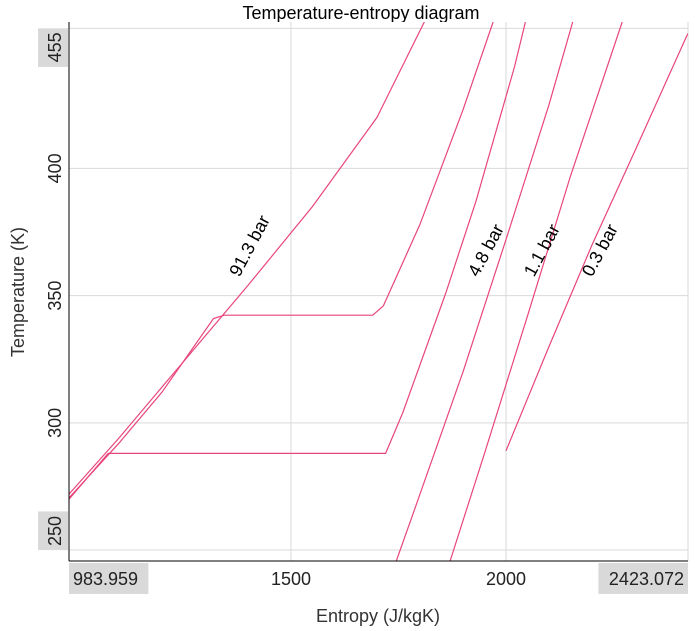 This screenshot has width=695, height=631. I want to click on y-tick-label: 250, so click(55, 531).